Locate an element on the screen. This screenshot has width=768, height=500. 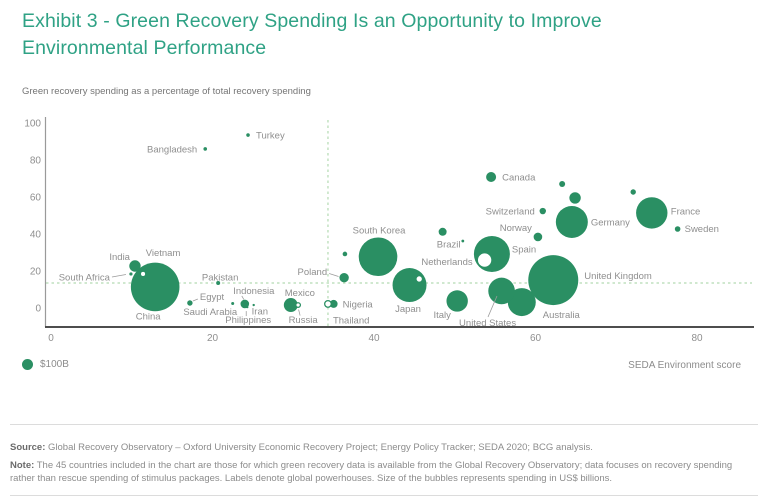
bubble-norway is located at coordinates (538, 237).